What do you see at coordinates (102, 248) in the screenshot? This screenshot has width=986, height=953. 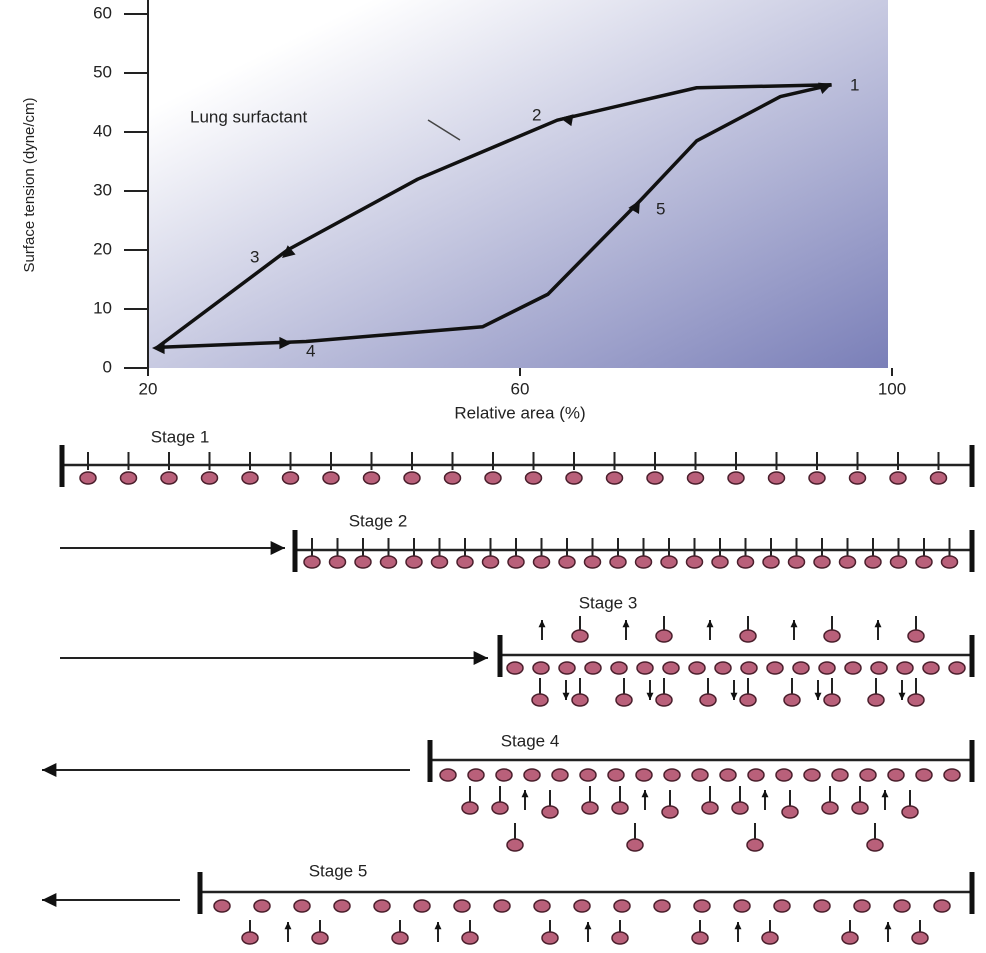 I see `y-tick-label: 20` at bounding box center [102, 248].